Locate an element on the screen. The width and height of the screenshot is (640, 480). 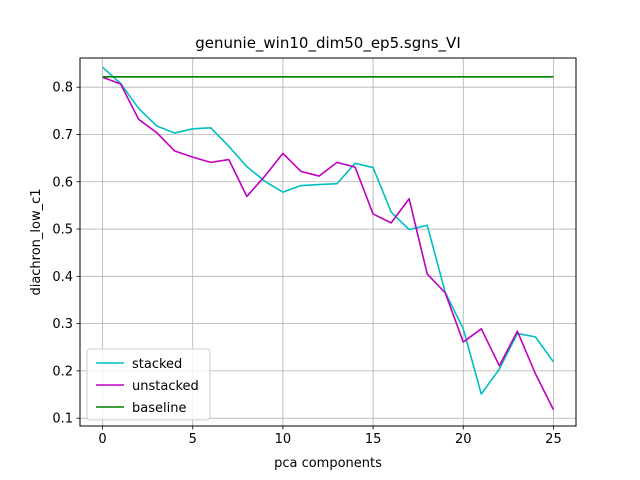
y-tick-label: 0.1 is located at coordinates (62, 419).